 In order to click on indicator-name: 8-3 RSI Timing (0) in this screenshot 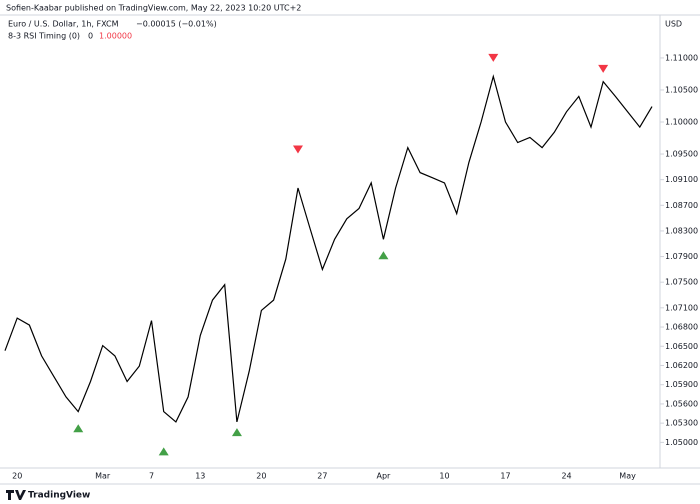, I will do `click(44, 36)`.